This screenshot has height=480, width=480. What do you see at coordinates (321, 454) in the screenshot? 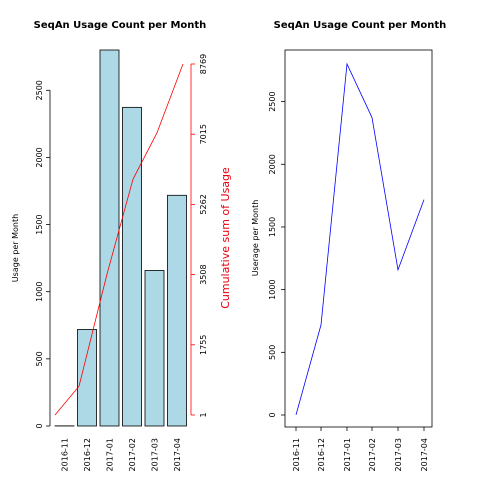
I see `right-x-tick-label: 2016-12` at bounding box center [321, 454].